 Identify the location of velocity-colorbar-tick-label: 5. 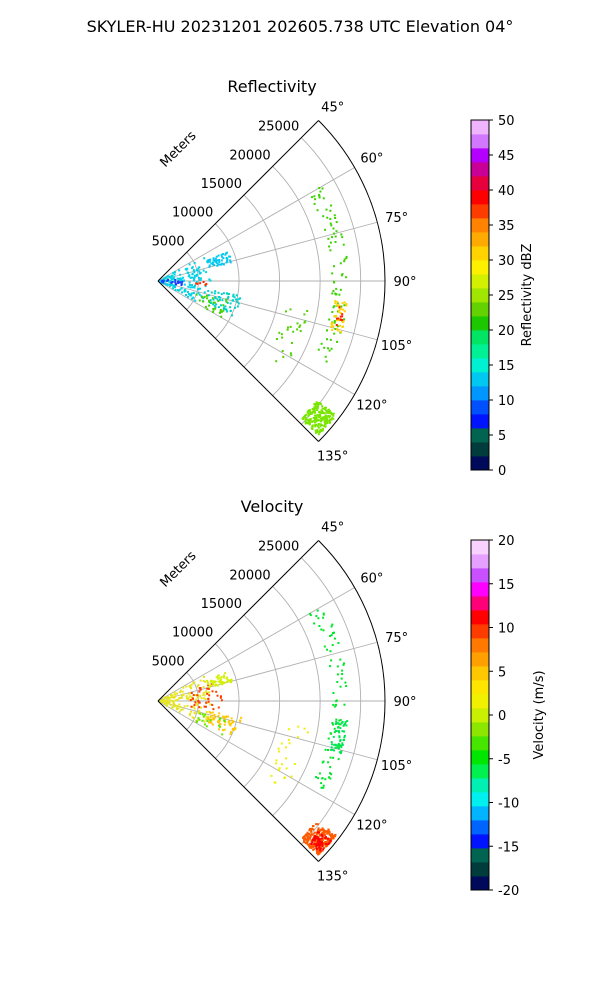
(502, 672).